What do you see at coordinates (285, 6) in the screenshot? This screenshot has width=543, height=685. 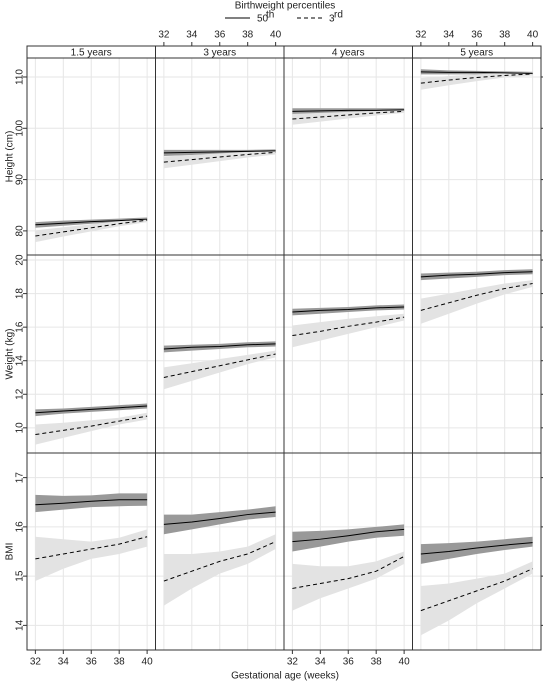 I see `legend-title: Birthweight percentiles` at bounding box center [285, 6].